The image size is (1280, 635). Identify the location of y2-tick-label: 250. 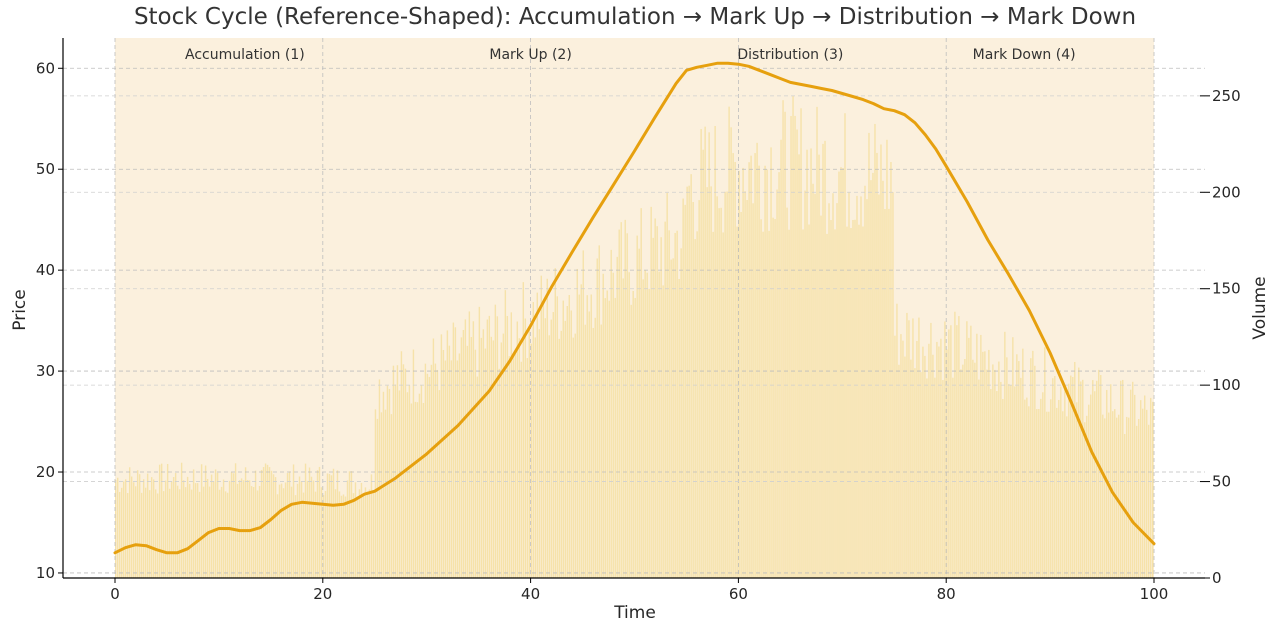
(1226, 96).